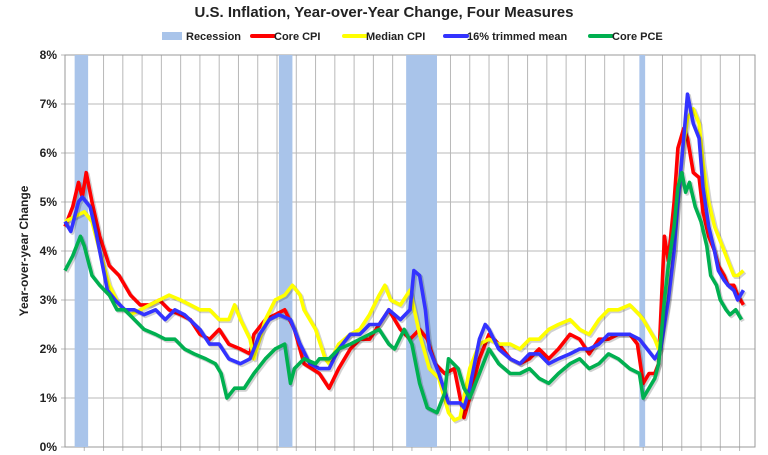 The height and width of the screenshot is (455, 768). I want to click on legend-item: Core PCE, so click(625, 37).